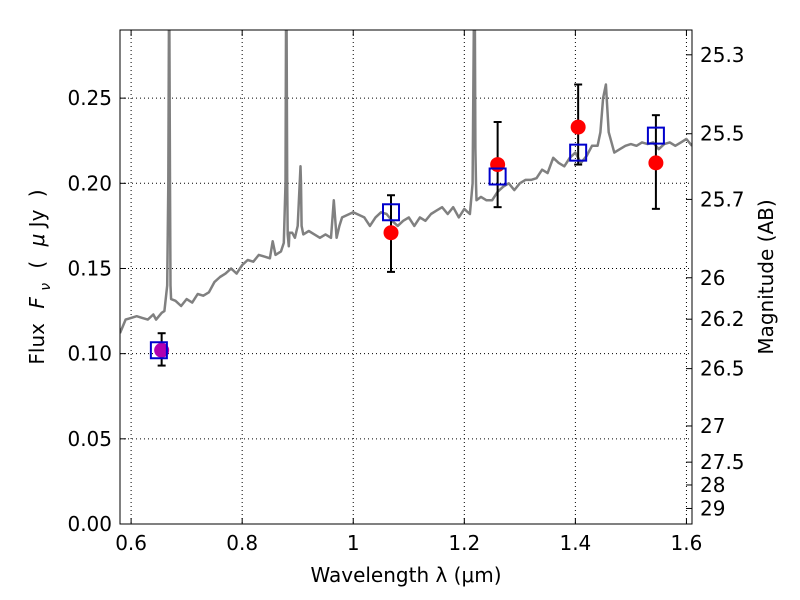 Image resolution: width=800 pixels, height=600 pixels. I want to click on y-tick-label: 0.10, so click(89, 354).